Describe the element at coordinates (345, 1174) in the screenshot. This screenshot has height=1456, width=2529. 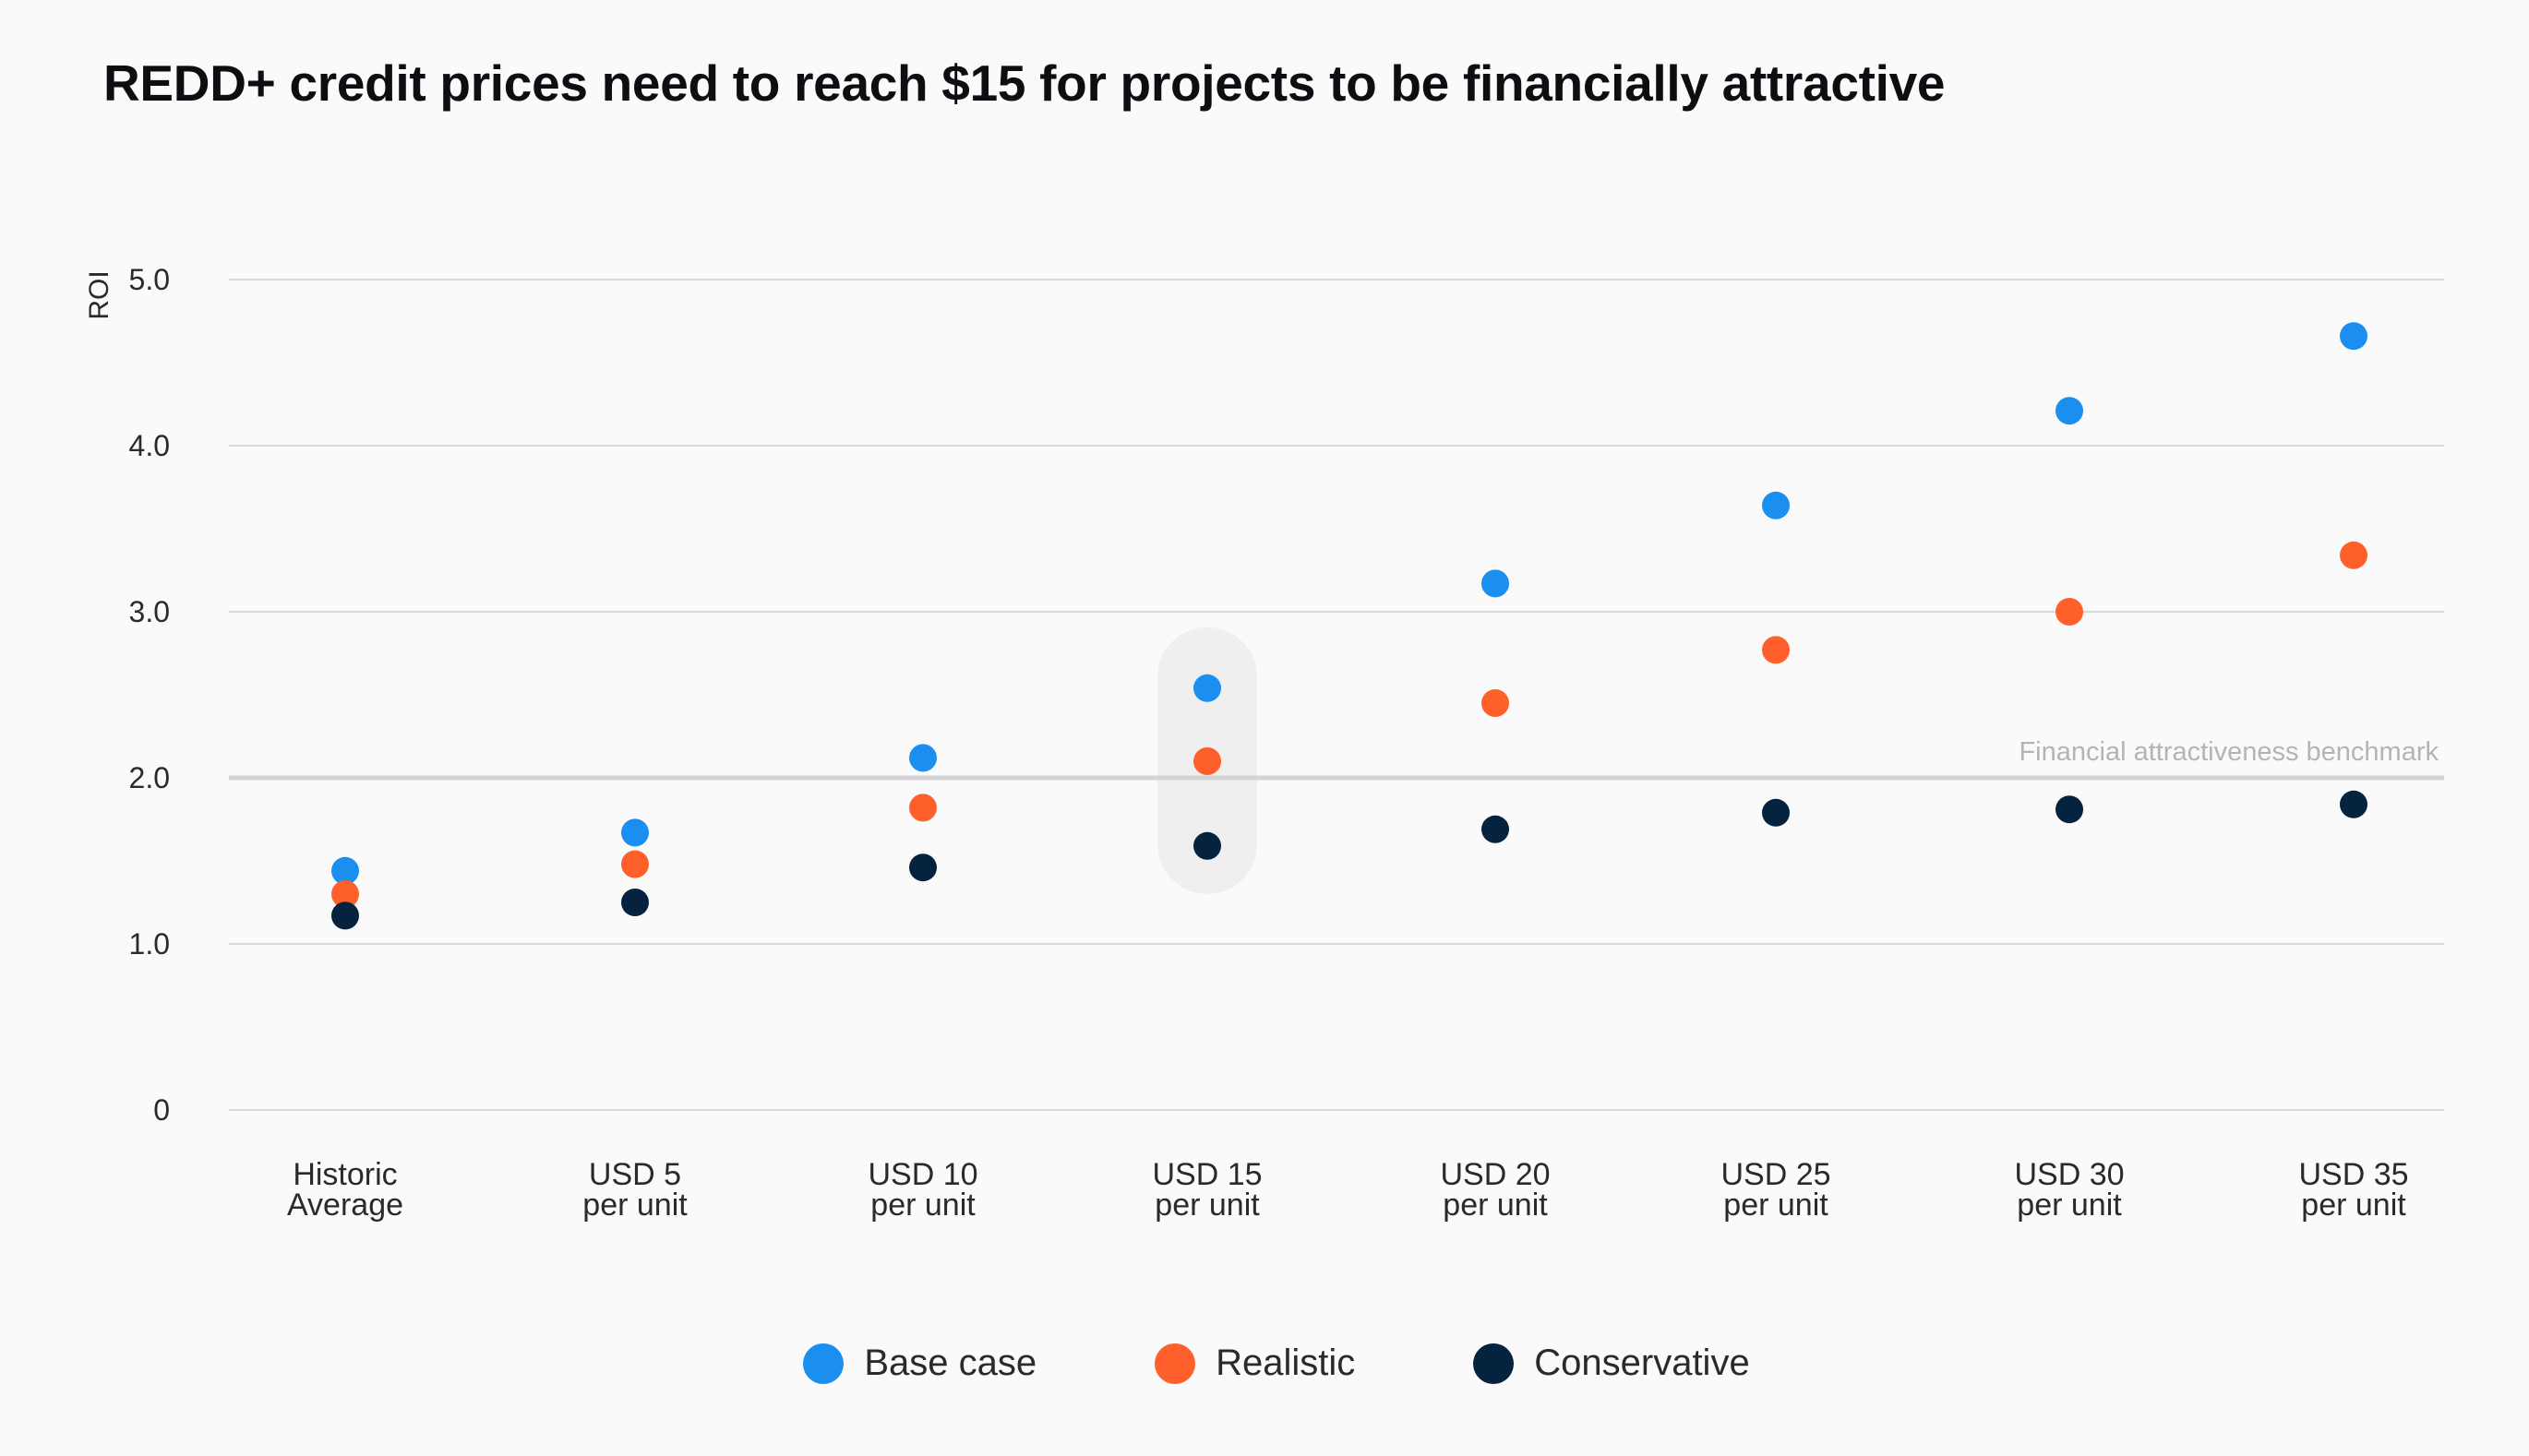
I see `x-tick-label: Historic` at that location.